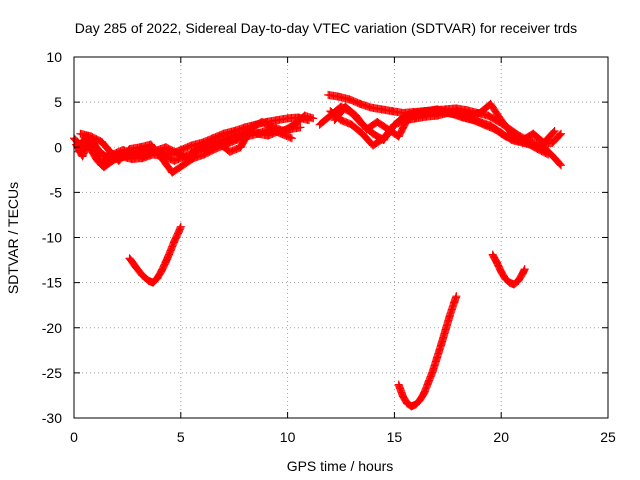 The image size is (640, 480). I want to click on x-tick-label: 20, so click(501, 437).